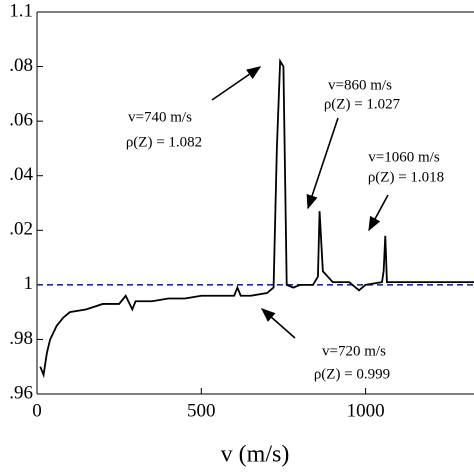  What do you see at coordinates (164, 142) in the screenshot?
I see `annotation: ρ(Z) = 1.082` at bounding box center [164, 142].